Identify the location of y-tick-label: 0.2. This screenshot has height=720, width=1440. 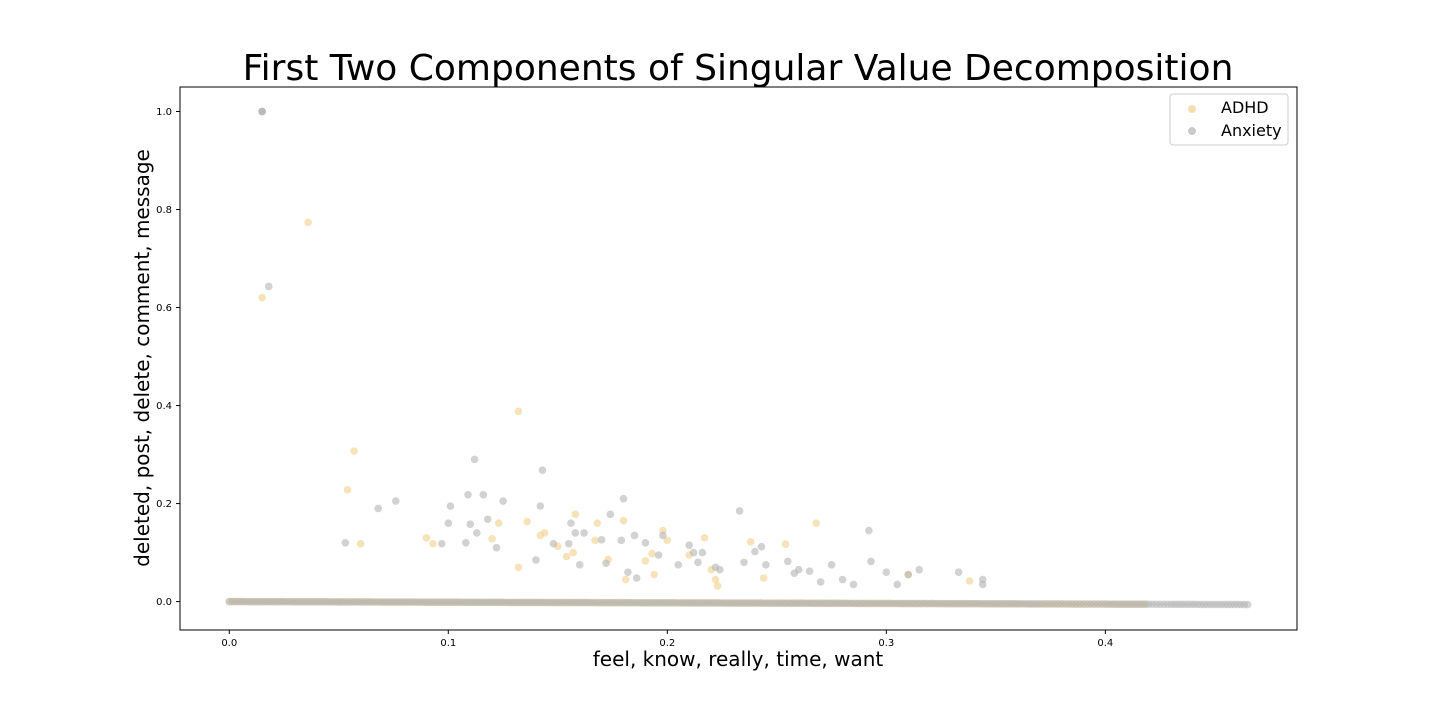
(164, 504).